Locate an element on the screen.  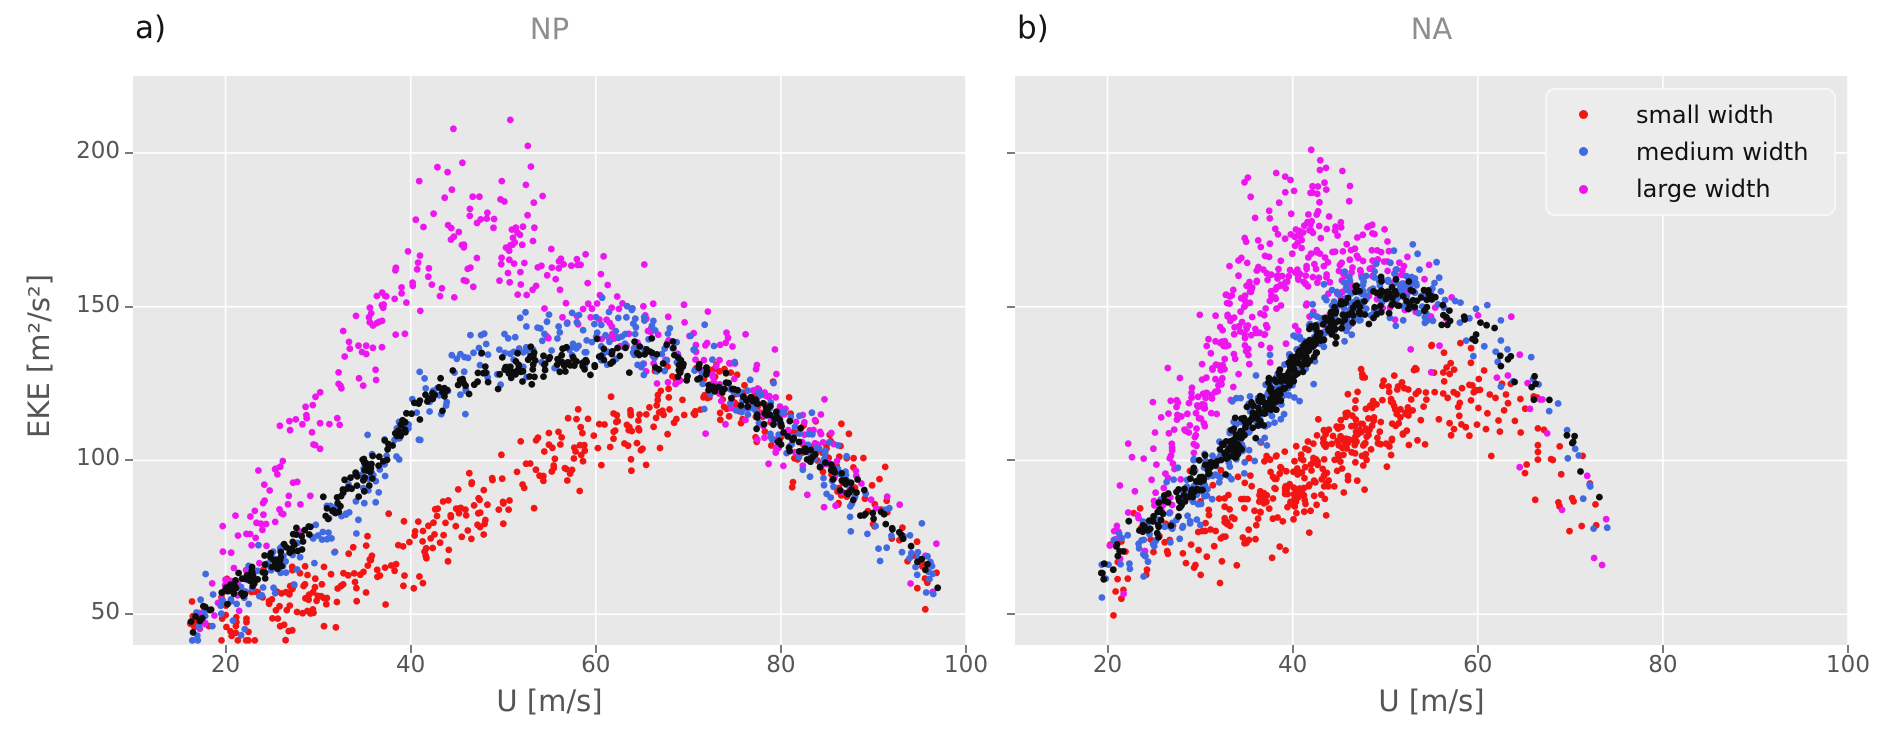
legend-item-large-width: large width is located at coordinates (1690, 189).